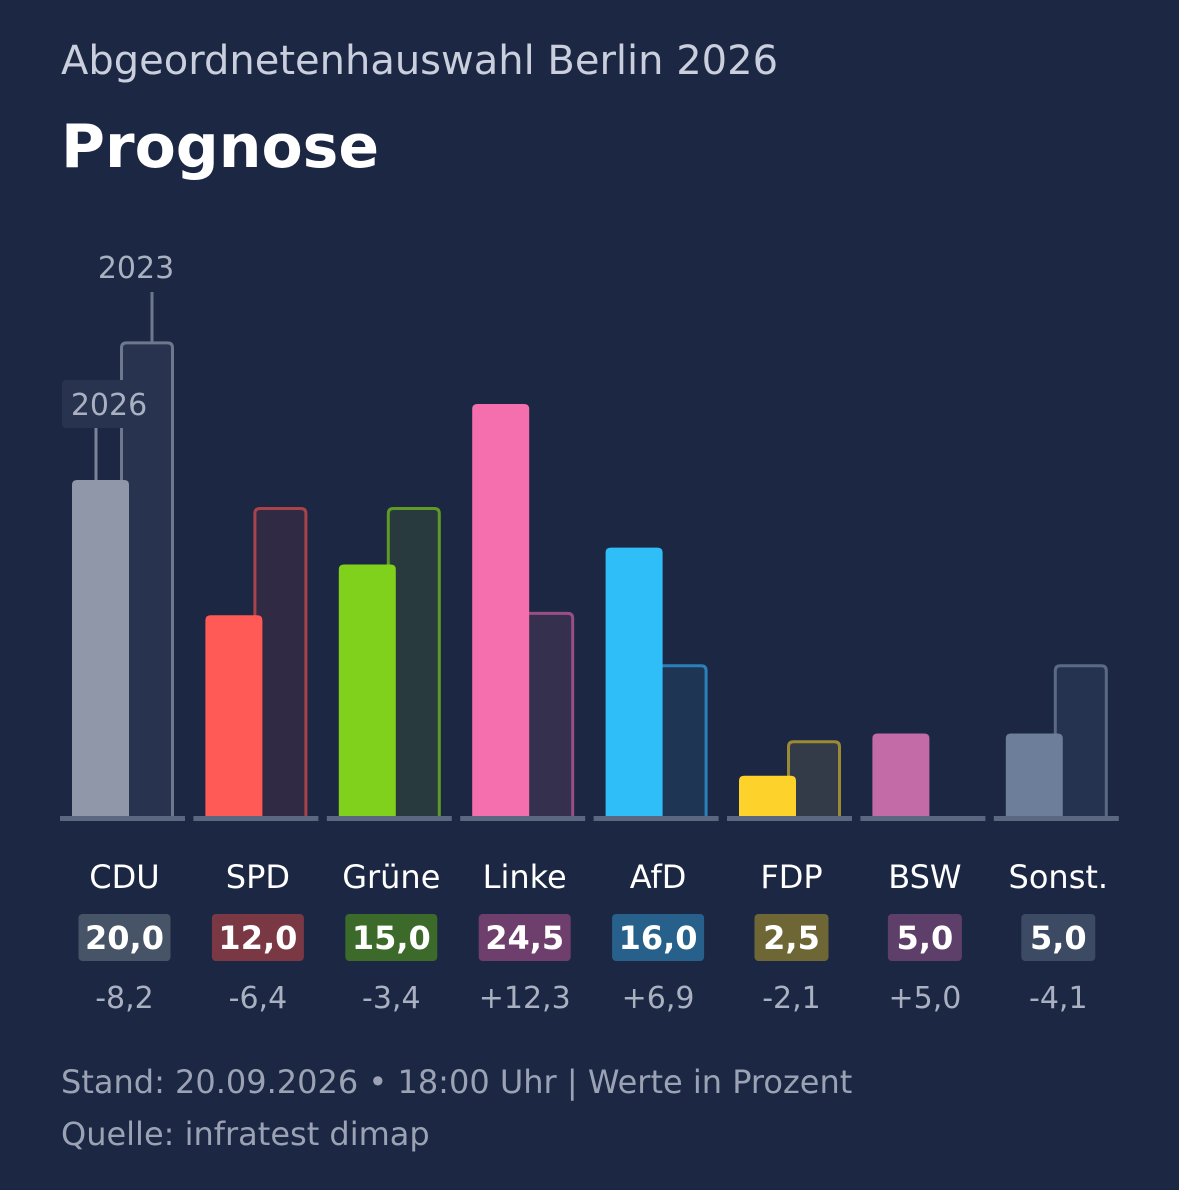 The image size is (1179, 1190). Describe the element at coordinates (1080, 742) in the screenshot. I see `bar-2023-sonst` at that location.